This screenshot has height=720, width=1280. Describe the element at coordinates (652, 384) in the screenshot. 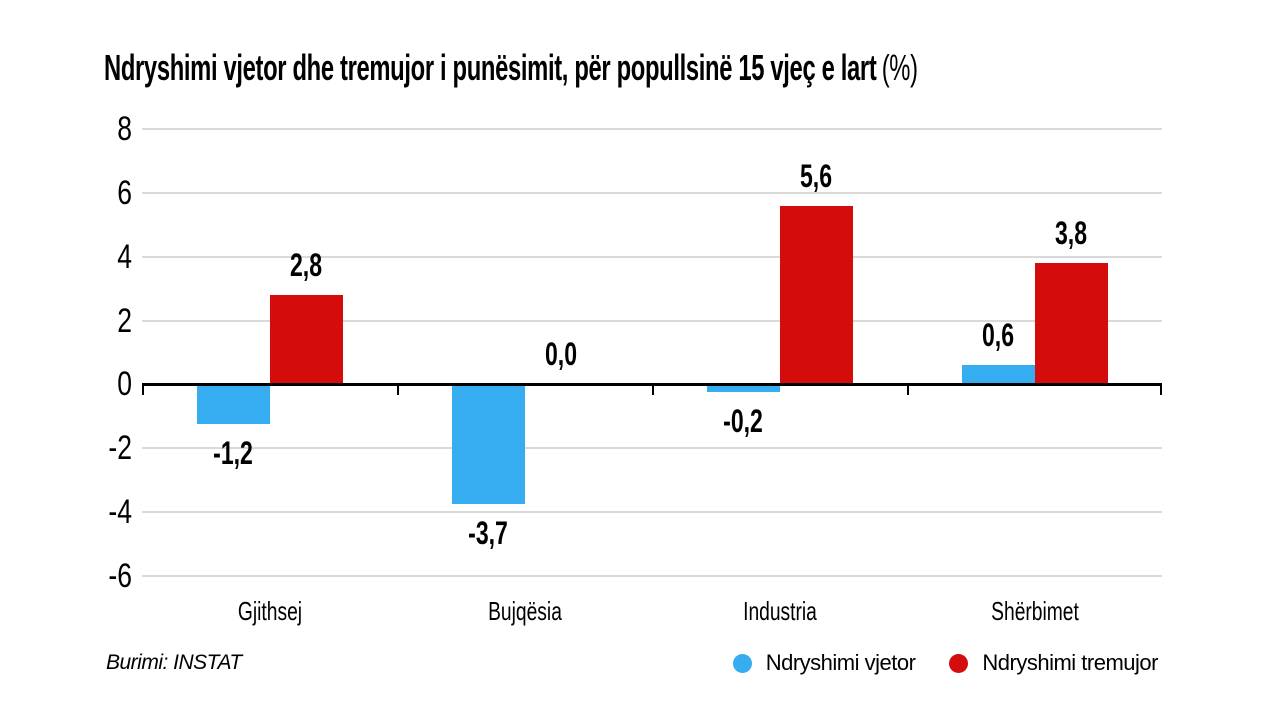

I see `x-axis-line` at that location.